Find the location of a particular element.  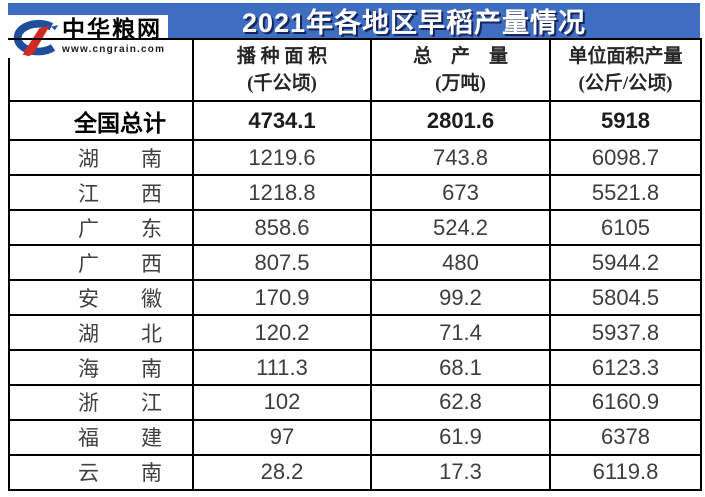

table-row: 海 南 111.3 68.1 6123.3 is located at coordinates (355, 367).